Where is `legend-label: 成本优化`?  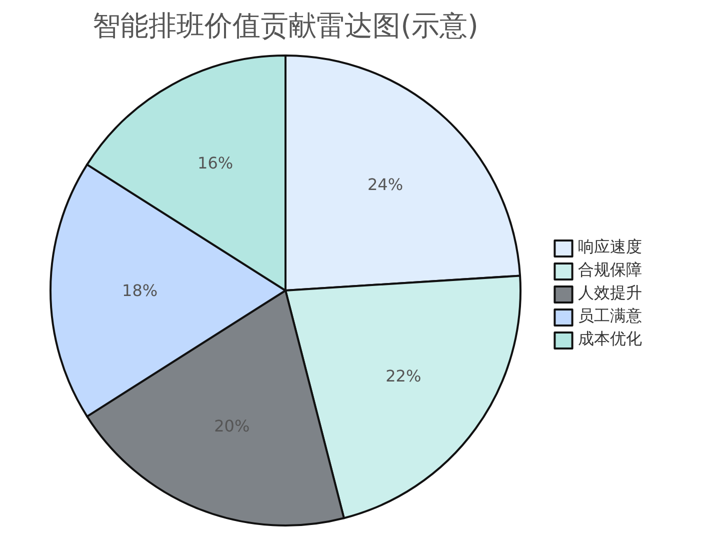 legend-label: 成本优化 is located at coordinates (610, 339).